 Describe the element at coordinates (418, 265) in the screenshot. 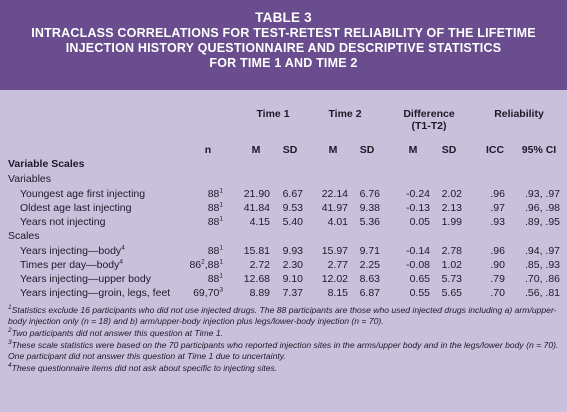

I see `cell-diff-m: -0.08` at that location.